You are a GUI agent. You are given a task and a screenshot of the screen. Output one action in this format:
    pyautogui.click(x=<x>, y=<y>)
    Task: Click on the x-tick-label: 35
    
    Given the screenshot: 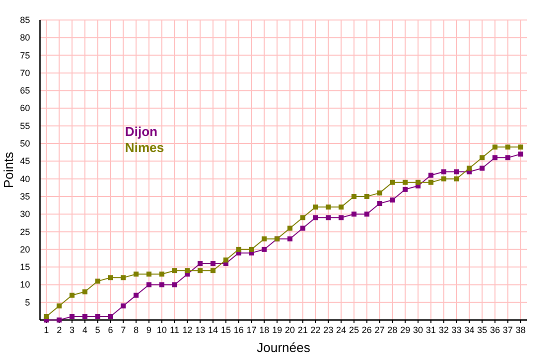 What is the action you would take?
    pyautogui.click(x=482, y=330)
    